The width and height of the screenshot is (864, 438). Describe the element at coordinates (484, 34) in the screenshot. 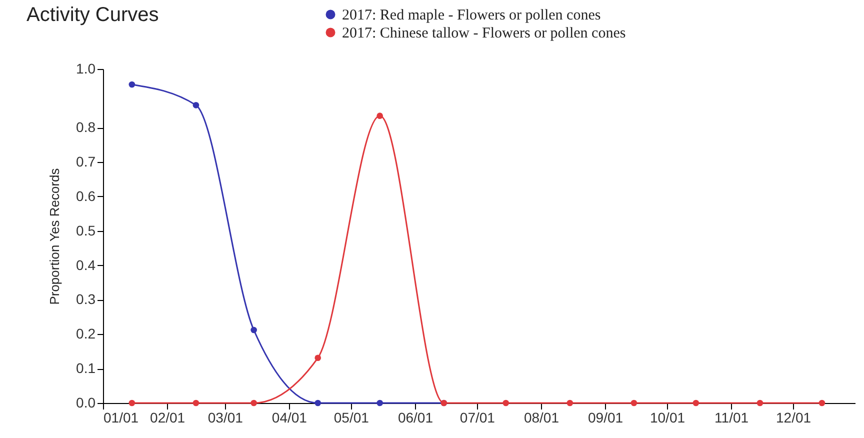

I see `legend-label: 2017: Chinese tallow - Flowers or pollen cones` at that location.